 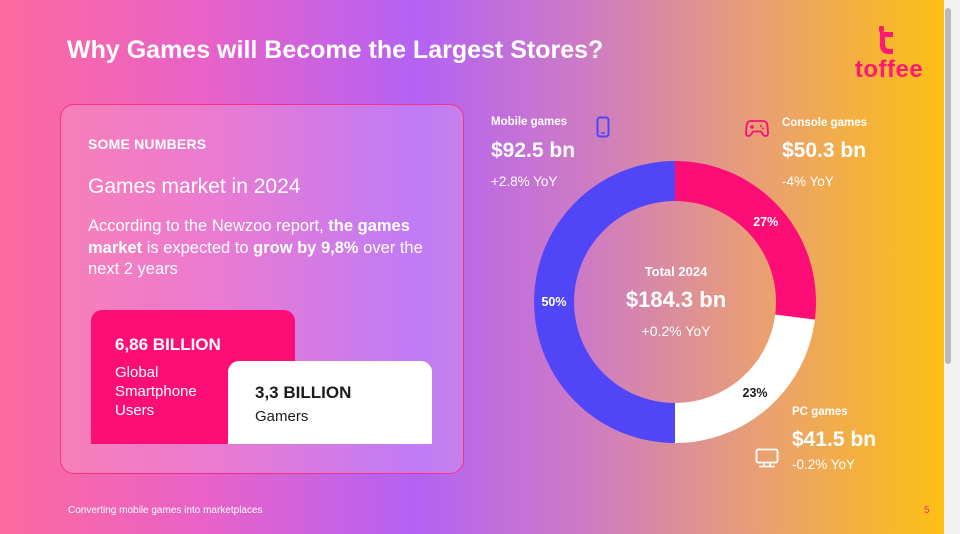 I want to click on body-bold-2: grow by 9,8%, so click(x=306, y=247).